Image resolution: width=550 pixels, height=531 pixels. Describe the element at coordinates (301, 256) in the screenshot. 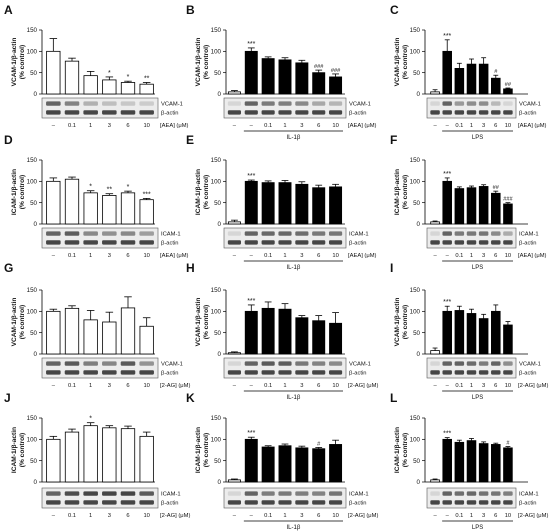

I see `x-tick-label: 3` at that location.